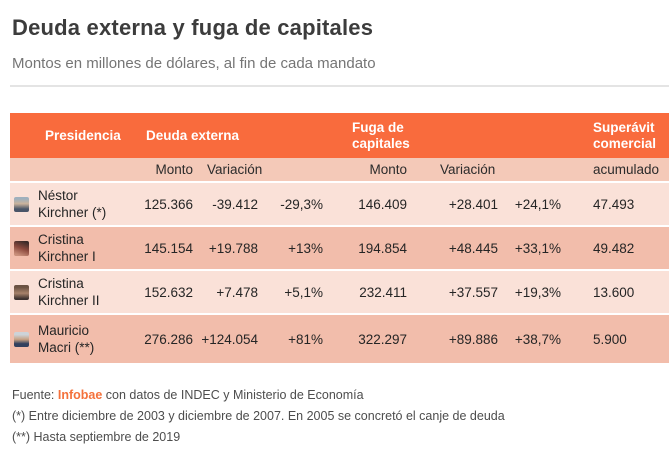 Image resolution: width=669 pixels, height=464 pixels. Describe the element at coordinates (168, 204) in the screenshot. I see `deuda-monto-value: 125.366` at that location.